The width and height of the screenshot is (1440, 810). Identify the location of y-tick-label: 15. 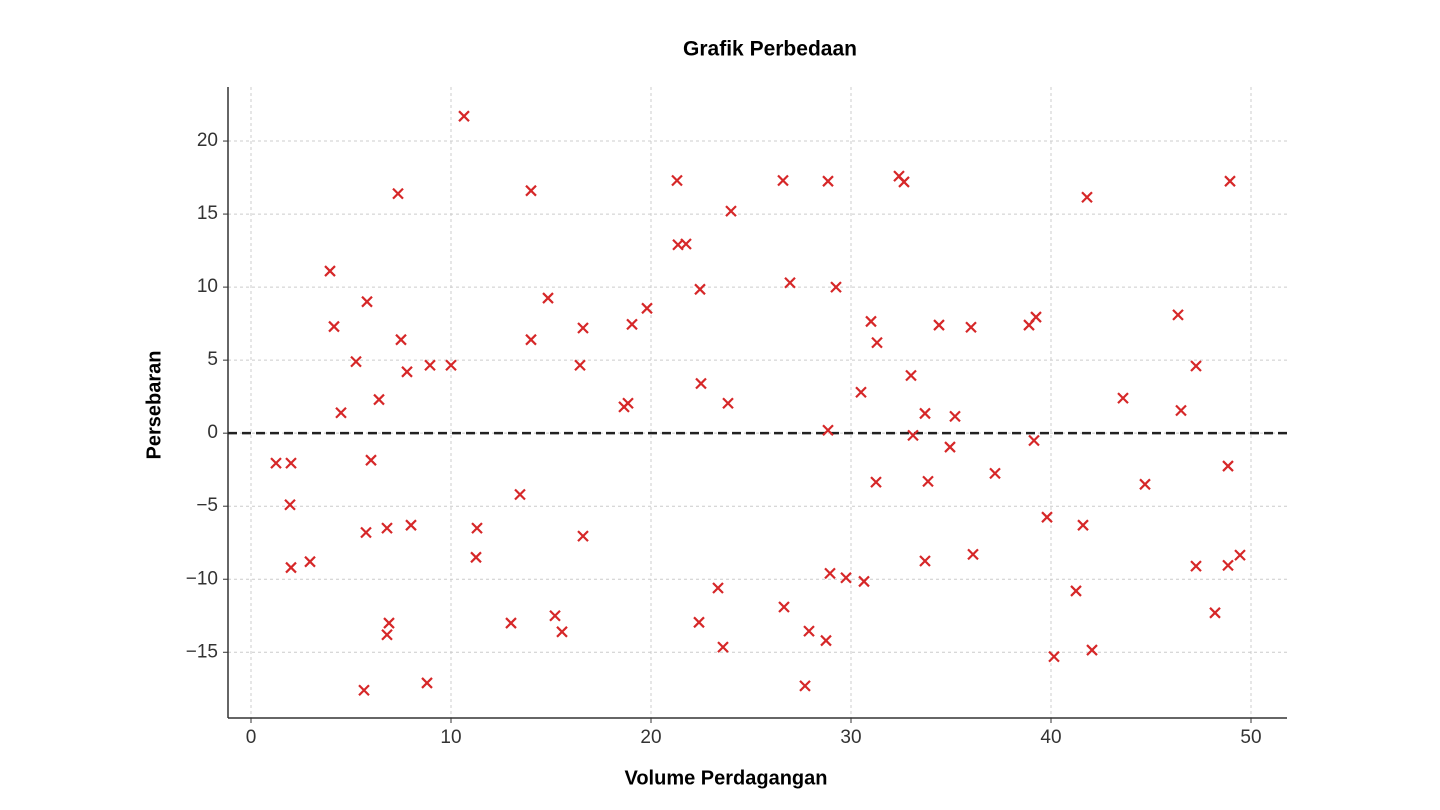
(207, 213).